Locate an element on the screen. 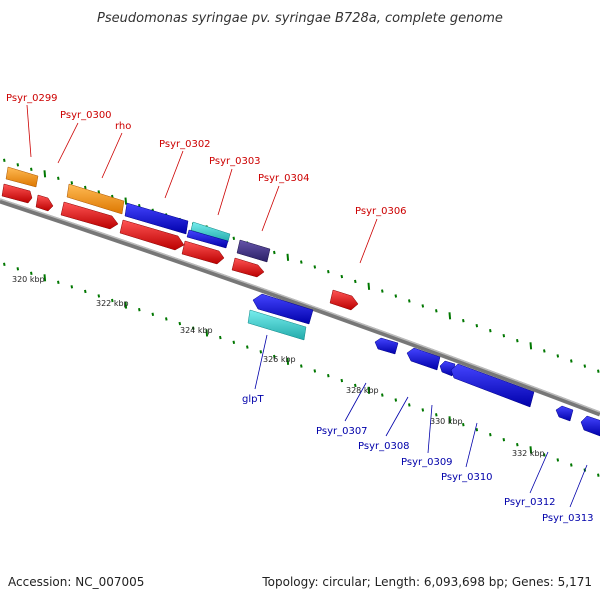  scale-label-328: 328 kbp is located at coordinates (362, 390).